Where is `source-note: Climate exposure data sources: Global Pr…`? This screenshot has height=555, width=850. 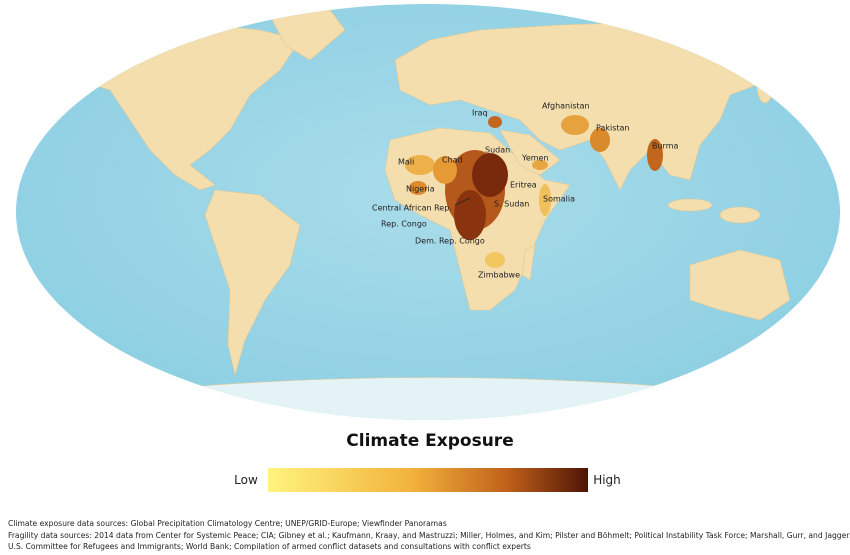
source-note: Climate exposure data sources: Global Pr… is located at coordinates (227, 523).